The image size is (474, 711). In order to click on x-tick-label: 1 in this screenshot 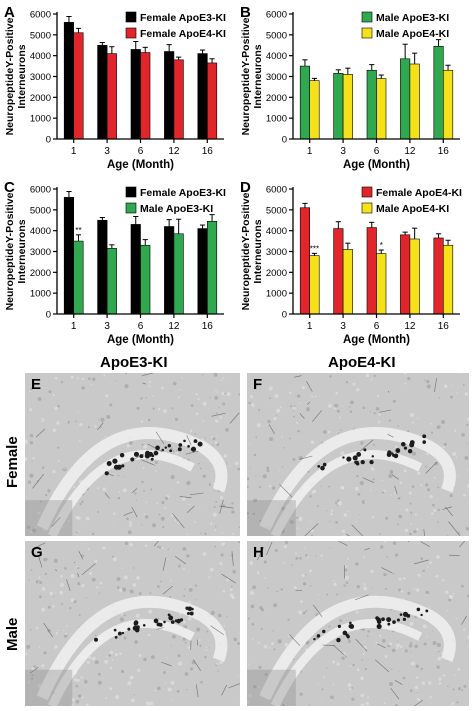, I will do `click(74, 326)`.